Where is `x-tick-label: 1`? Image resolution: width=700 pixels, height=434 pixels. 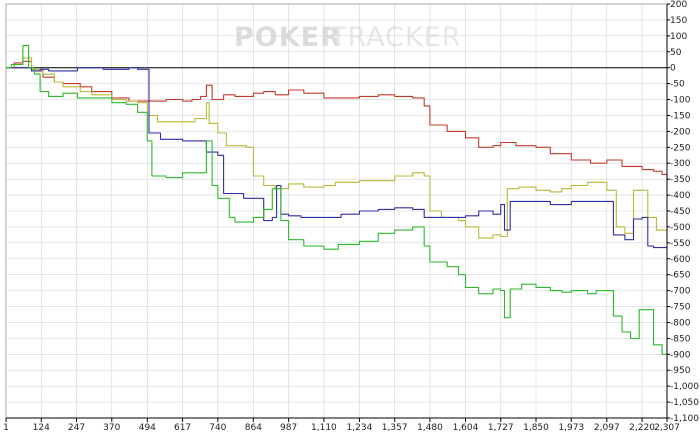
x-tick-label: 1 is located at coordinates (6, 428).